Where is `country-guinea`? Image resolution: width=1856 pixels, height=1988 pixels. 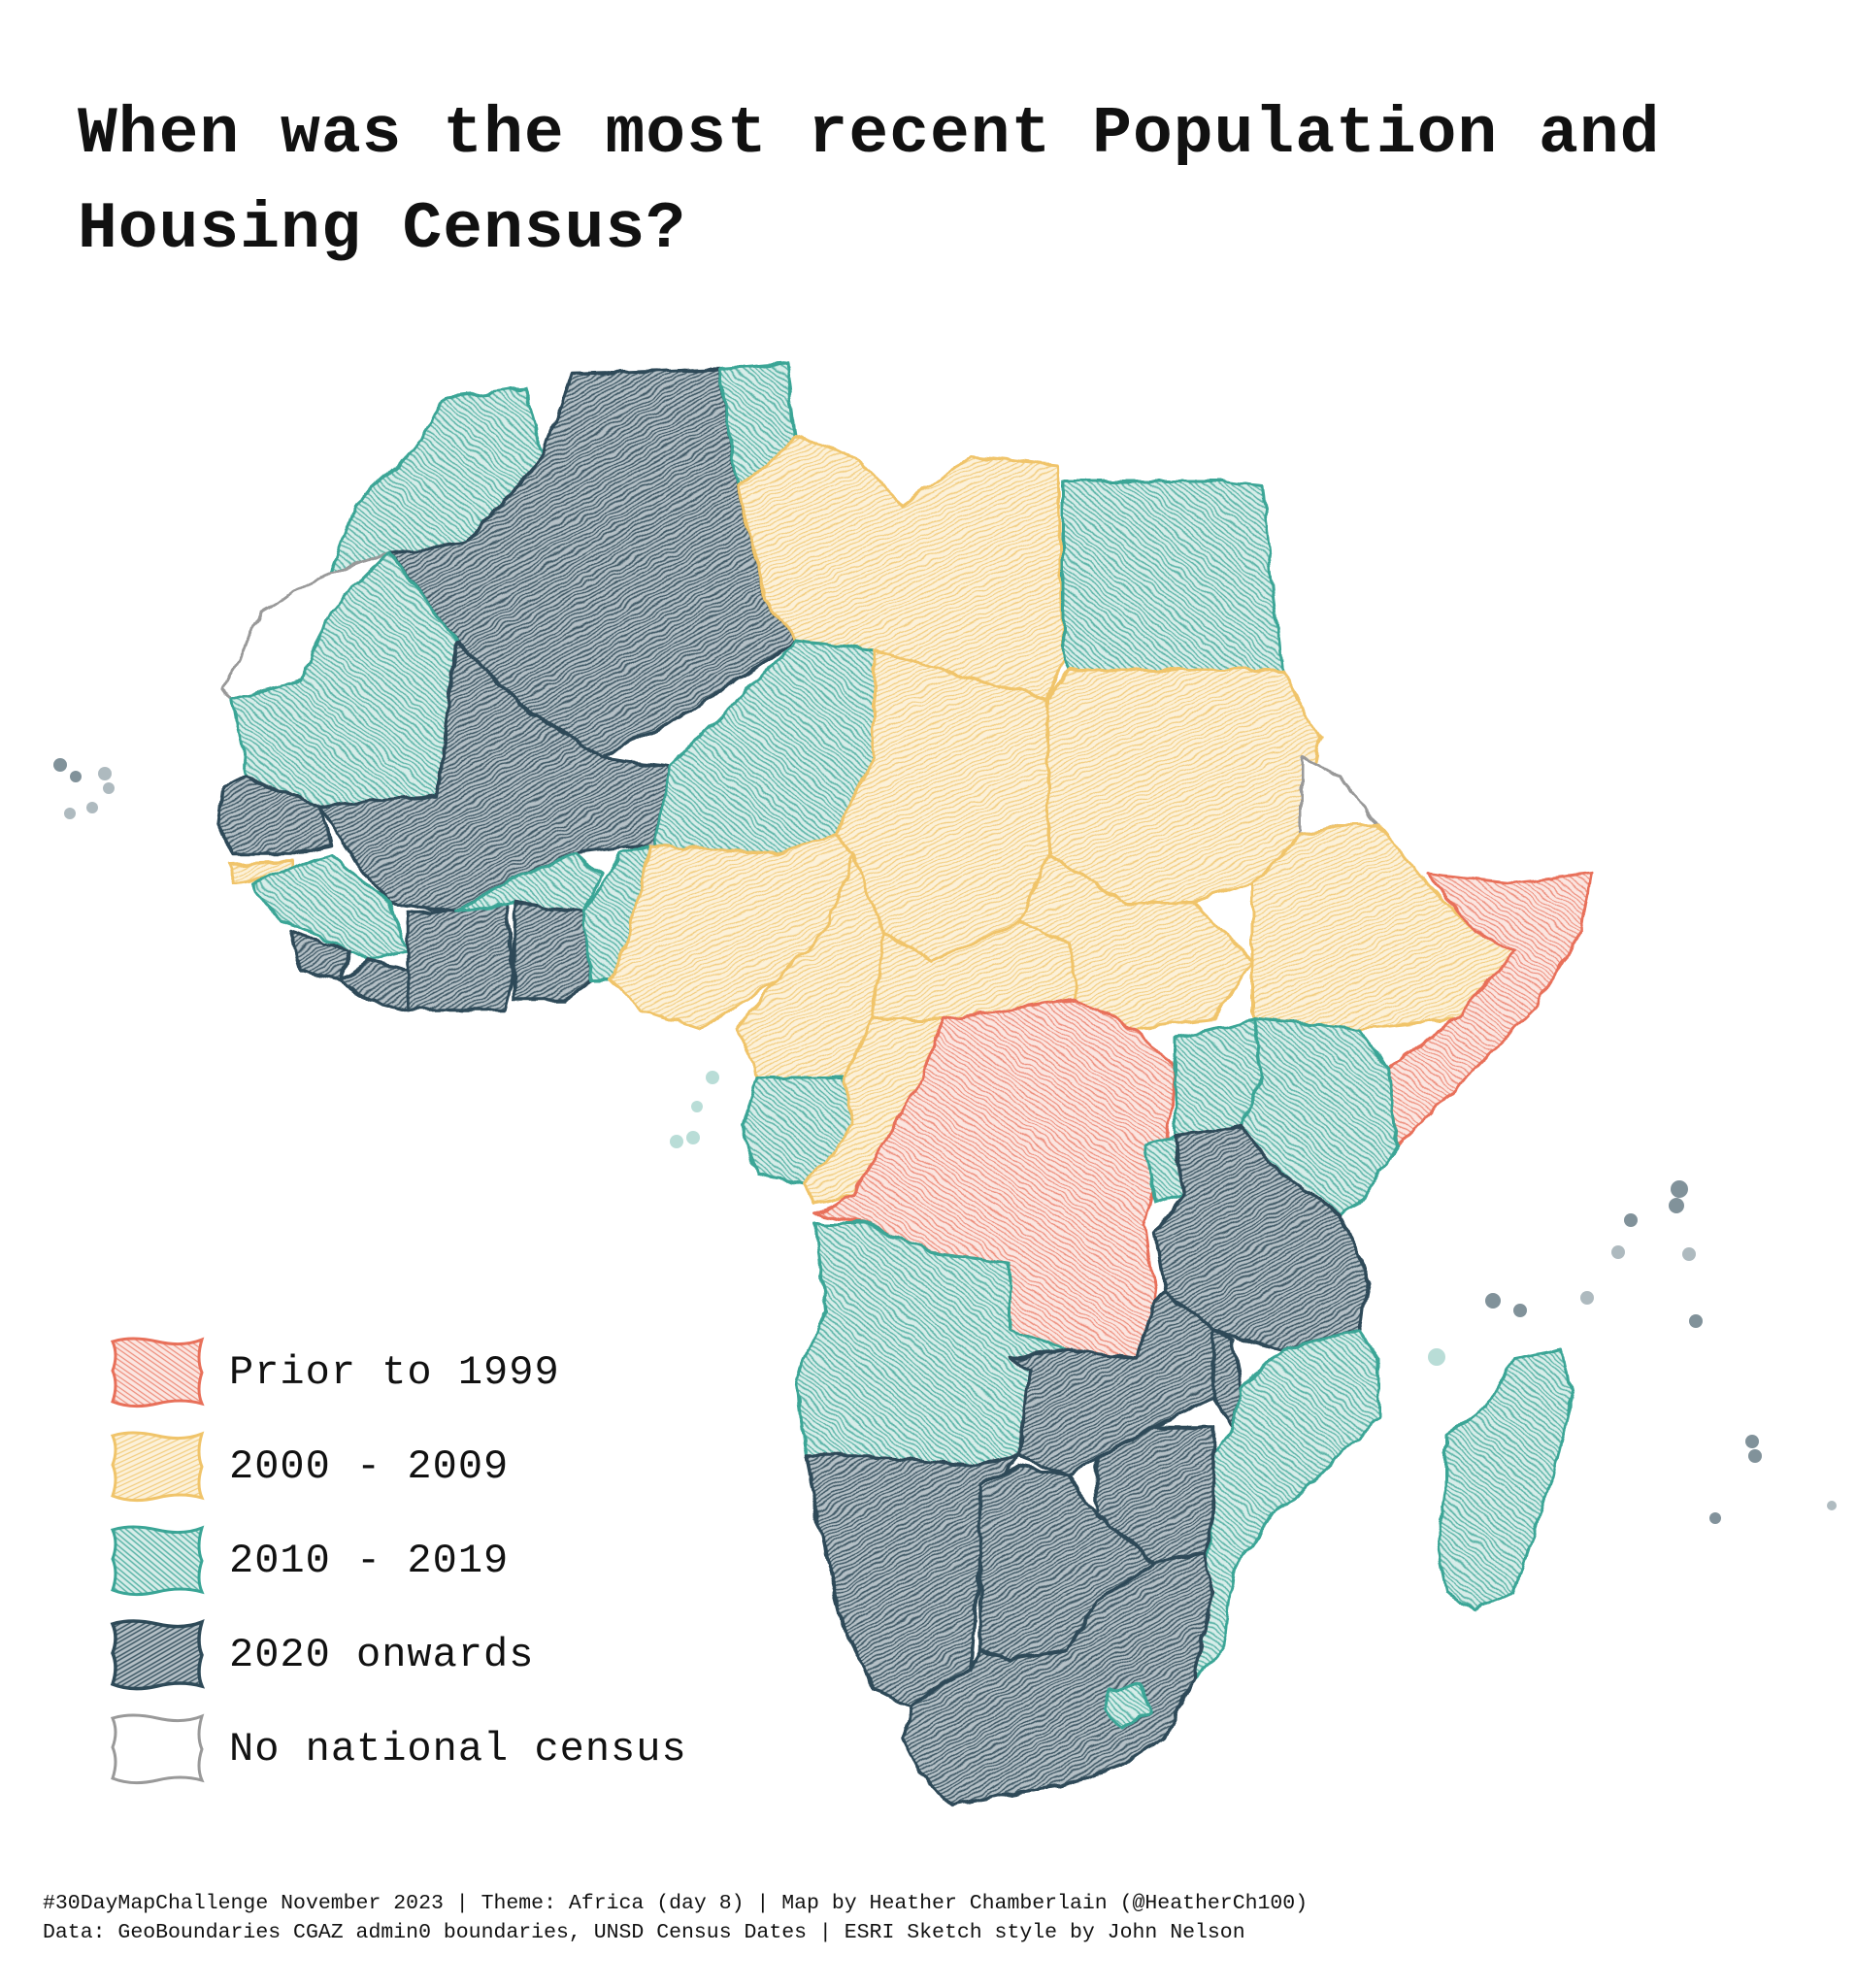 country-guinea is located at coordinates (330, 908).